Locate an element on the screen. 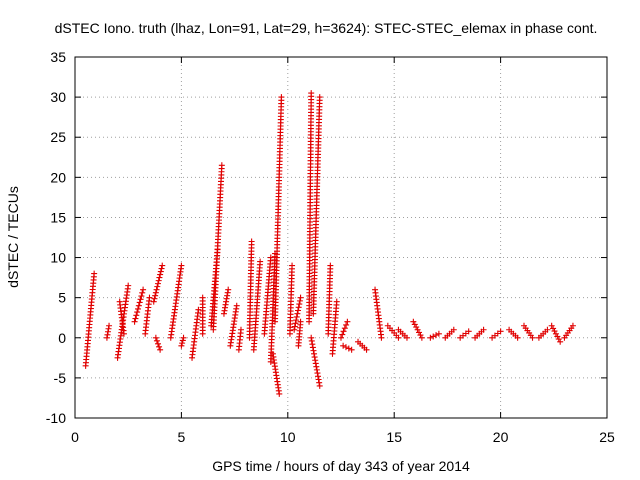  y-tick-label: 20 is located at coordinates (58, 177).